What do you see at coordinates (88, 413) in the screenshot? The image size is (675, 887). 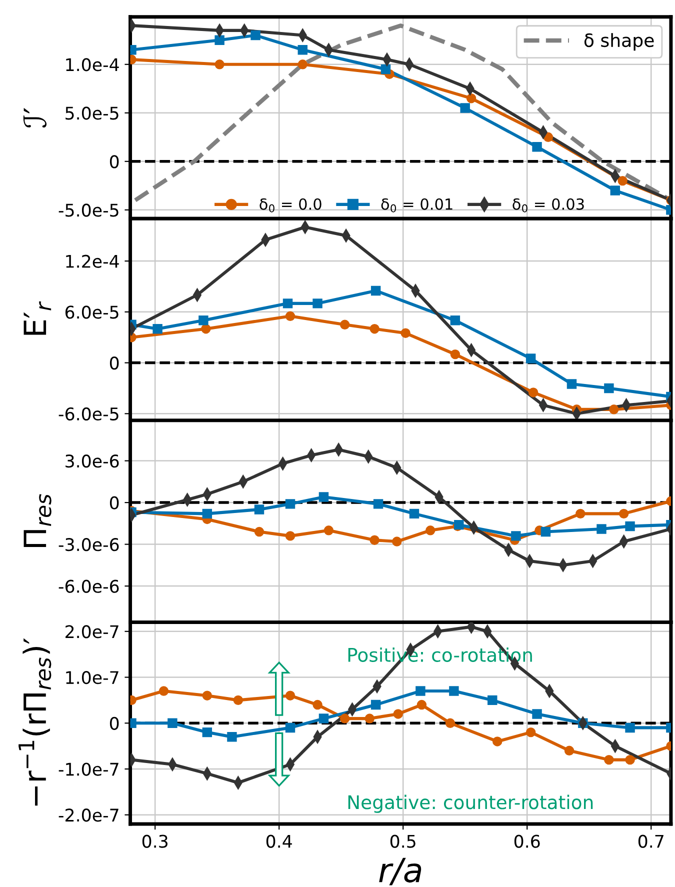 I see `y-tick-label: -6.0e-5` at bounding box center [88, 413].